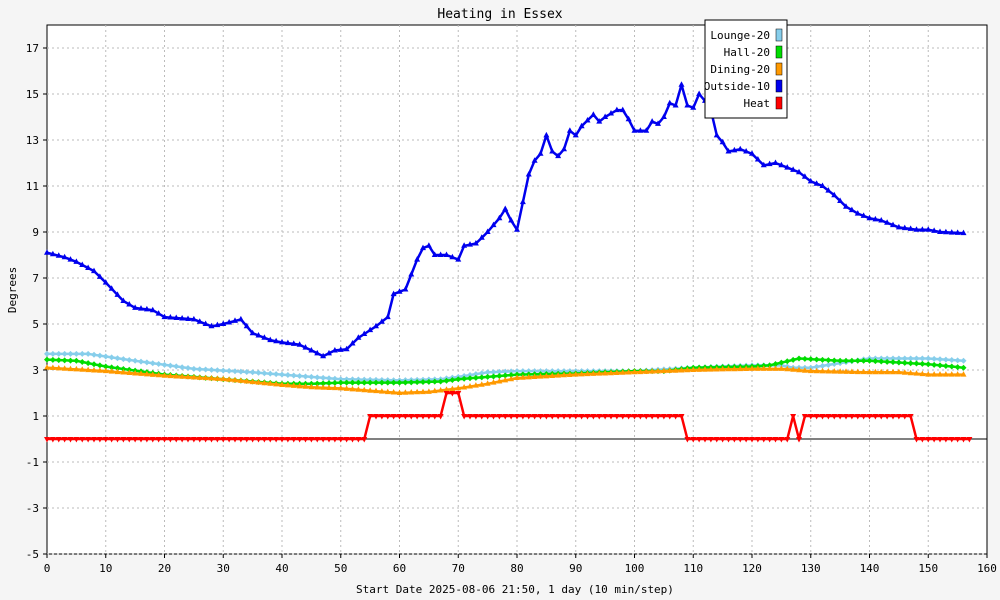 This screenshot has height=600, width=1000. I want to click on x-tick-label: 10, so click(105, 568).